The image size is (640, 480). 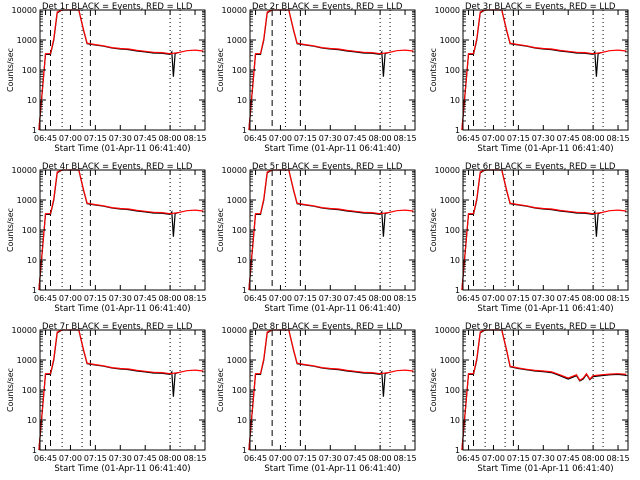 What do you see at coordinates (327, 7) in the screenshot?
I see `chart-title: Det 2r BLACK = Events, RED = LLD` at bounding box center [327, 7].